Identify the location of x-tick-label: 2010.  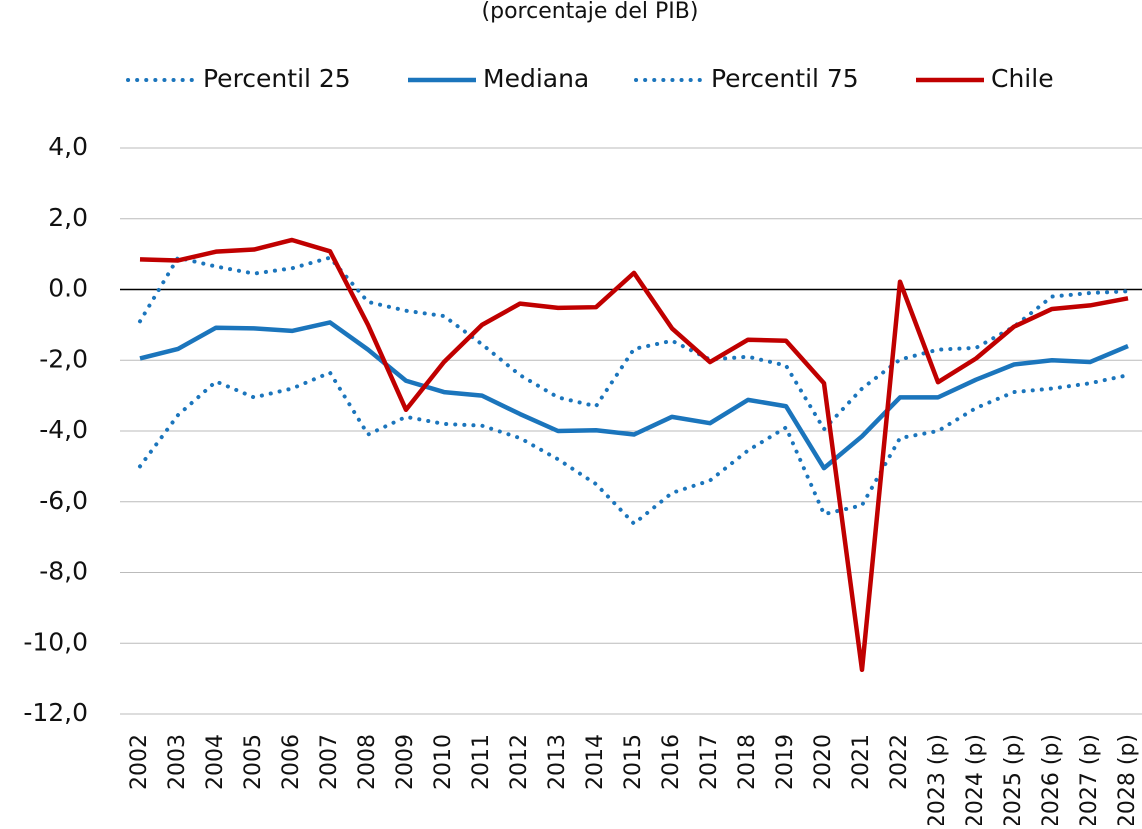
(443, 762).